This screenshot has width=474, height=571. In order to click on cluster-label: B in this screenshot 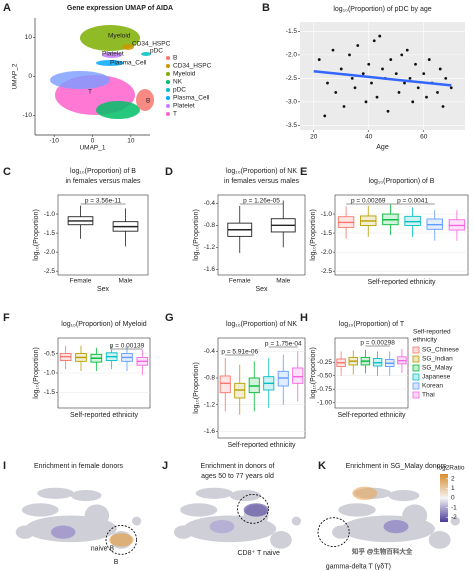, I will do `click(148, 101)`.